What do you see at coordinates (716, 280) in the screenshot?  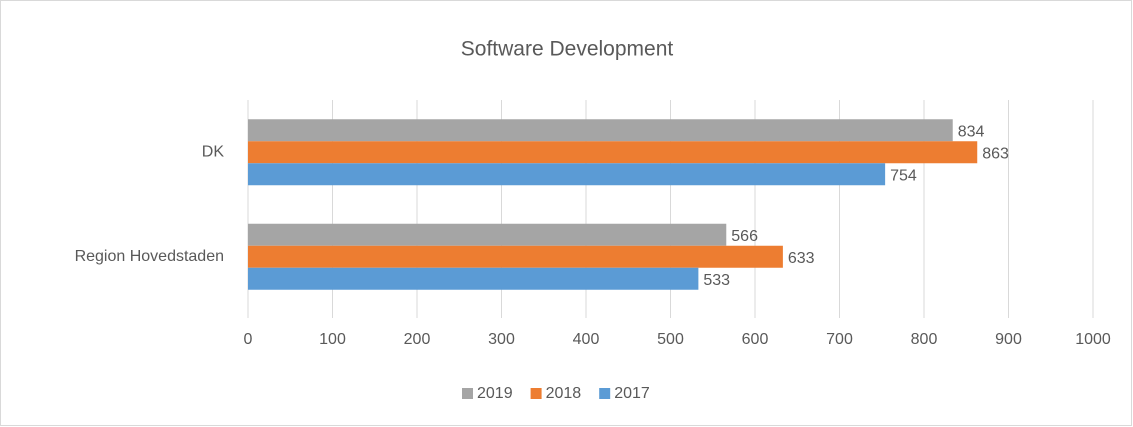 I see `data-label: 533` at bounding box center [716, 280].